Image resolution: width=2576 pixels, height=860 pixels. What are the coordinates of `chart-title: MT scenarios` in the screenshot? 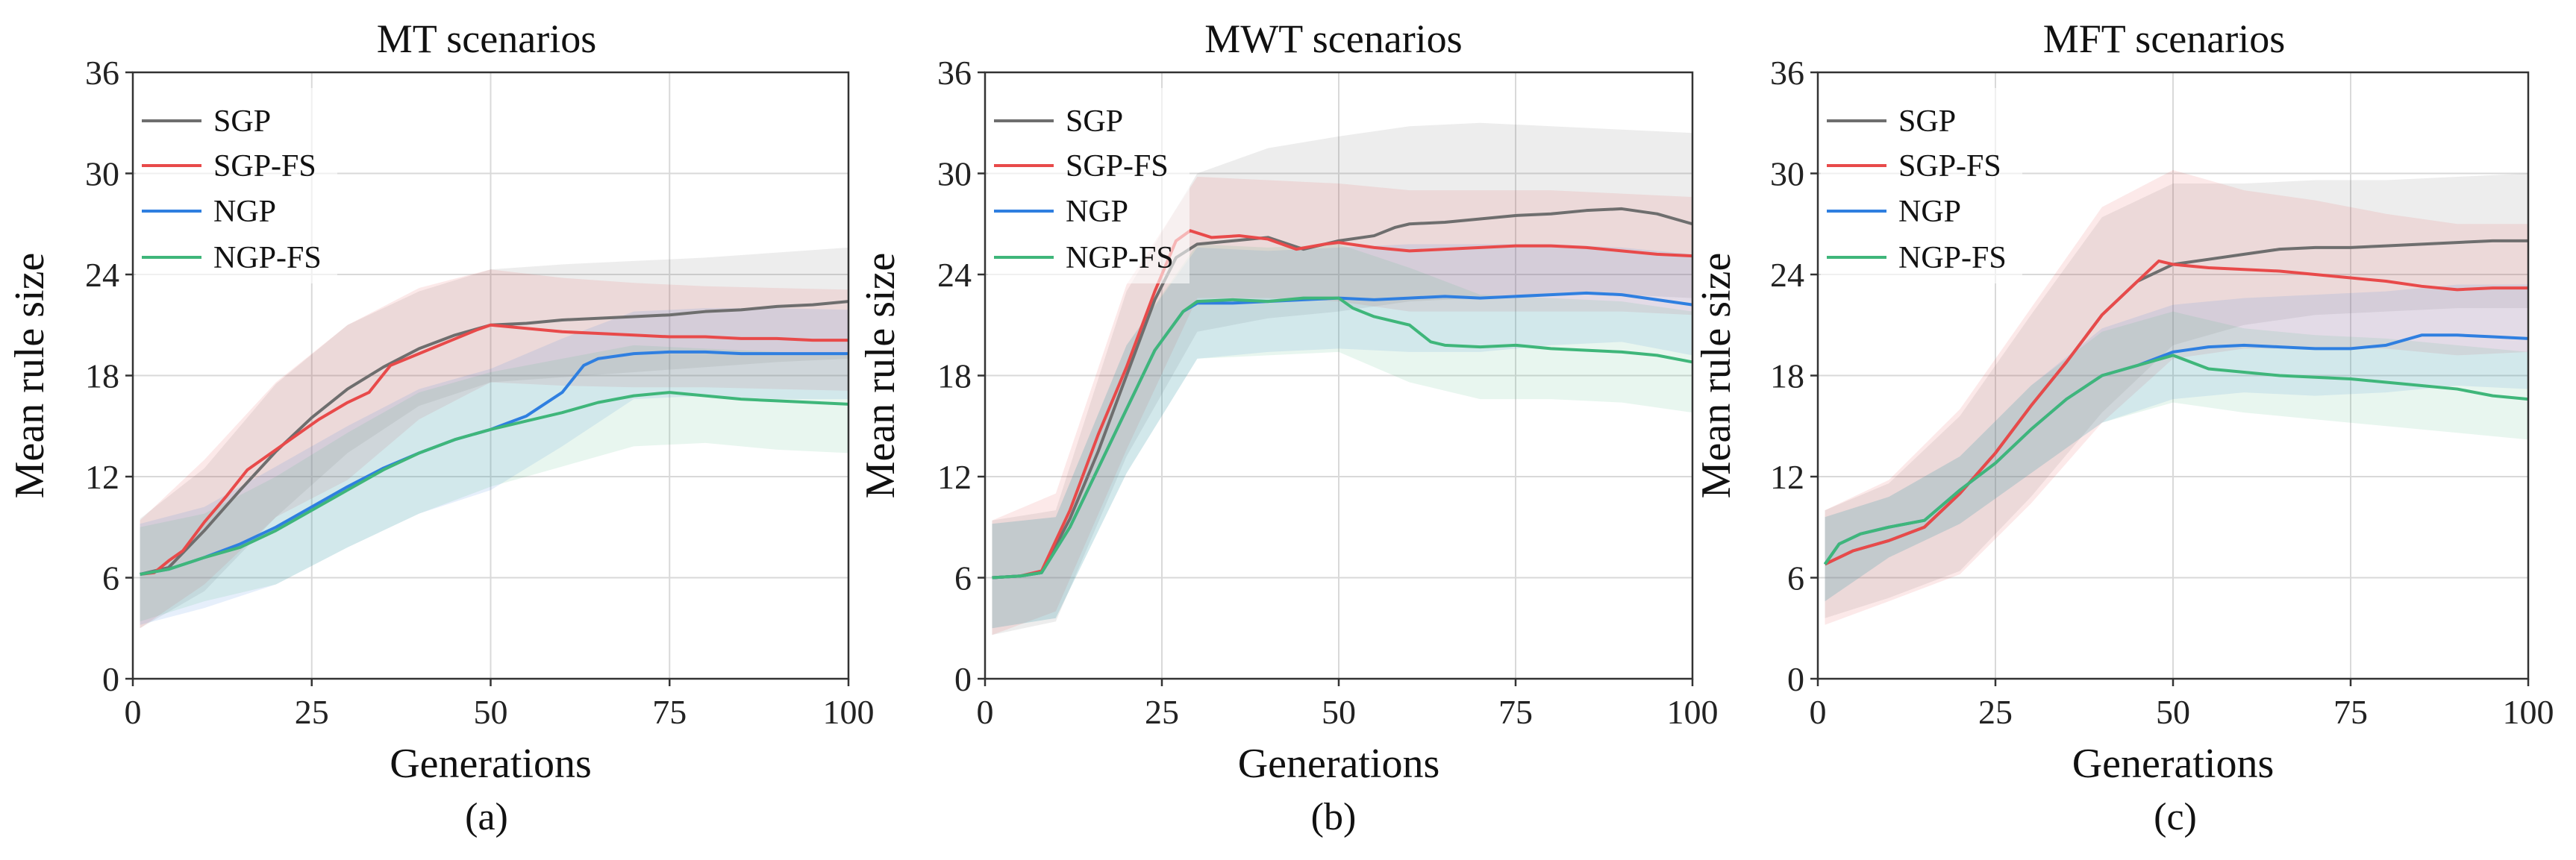 It's located at (486, 38).